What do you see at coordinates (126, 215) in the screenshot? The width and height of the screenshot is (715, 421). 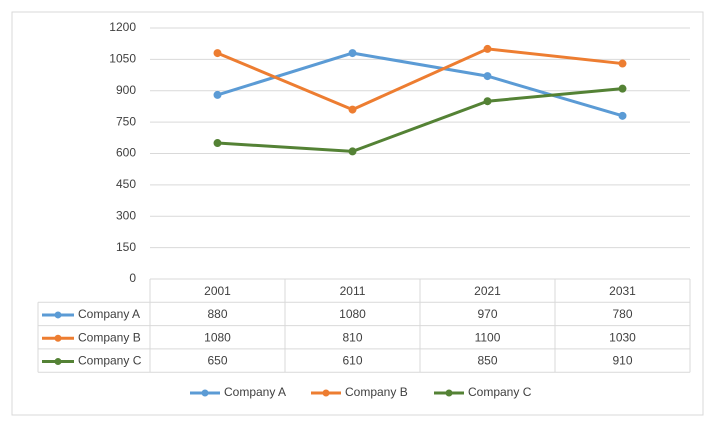 I see `y-tick-label: 300` at bounding box center [126, 215].